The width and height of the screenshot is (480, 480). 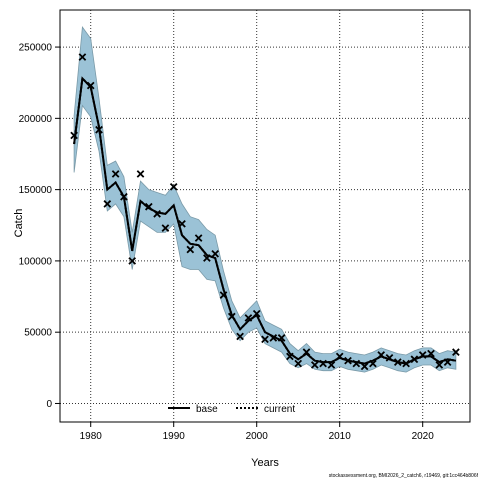 I want to click on x-tick-label: 2020, so click(x=423, y=436).